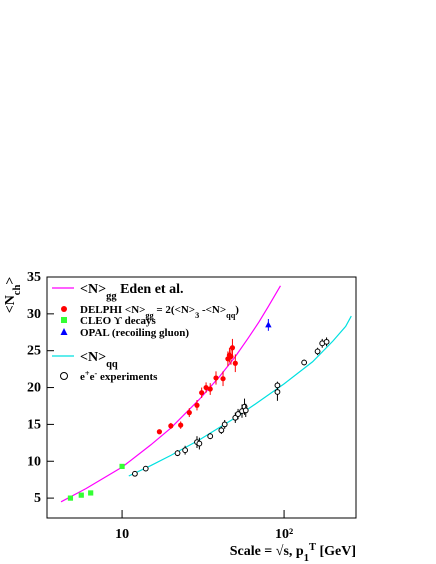 The width and height of the screenshot is (436, 564). Describe the element at coordinates (17, 290) in the screenshot. I see `y-axis-label-part: ch` at that location.